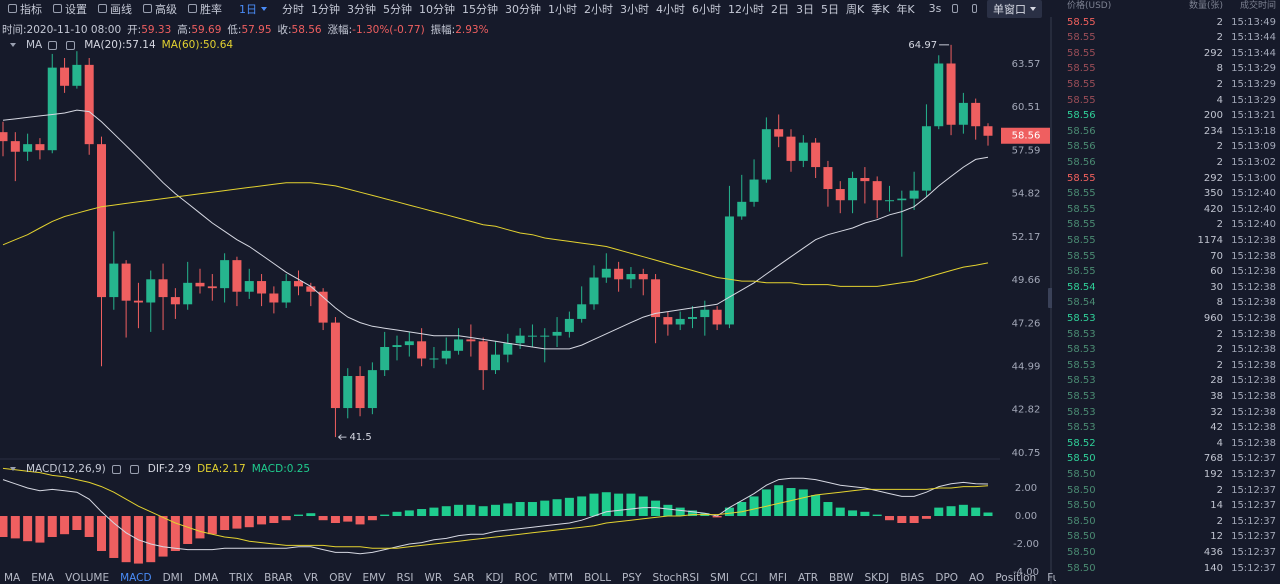  I want to click on y-tick-label: 2.00, so click(1026, 488).